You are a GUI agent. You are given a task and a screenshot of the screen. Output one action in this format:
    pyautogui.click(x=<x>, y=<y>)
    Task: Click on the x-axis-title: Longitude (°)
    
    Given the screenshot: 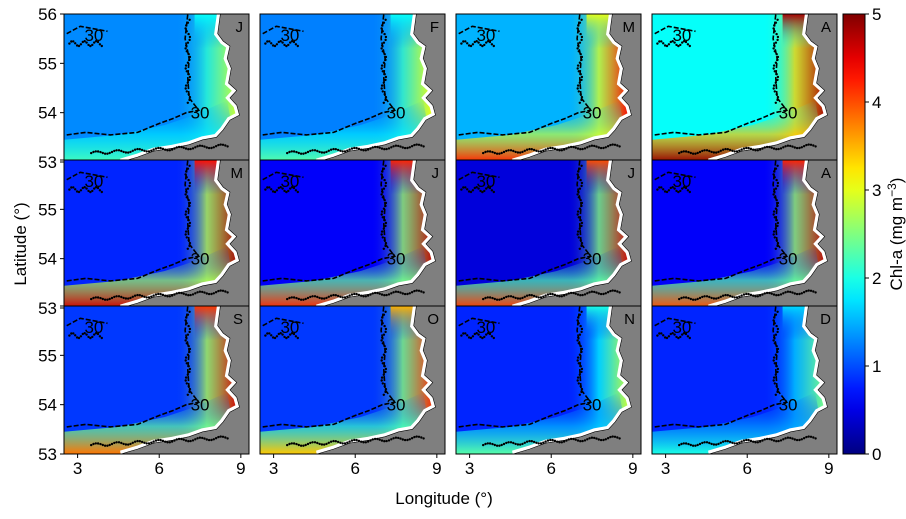 What is the action you would take?
    pyautogui.click(x=444, y=498)
    